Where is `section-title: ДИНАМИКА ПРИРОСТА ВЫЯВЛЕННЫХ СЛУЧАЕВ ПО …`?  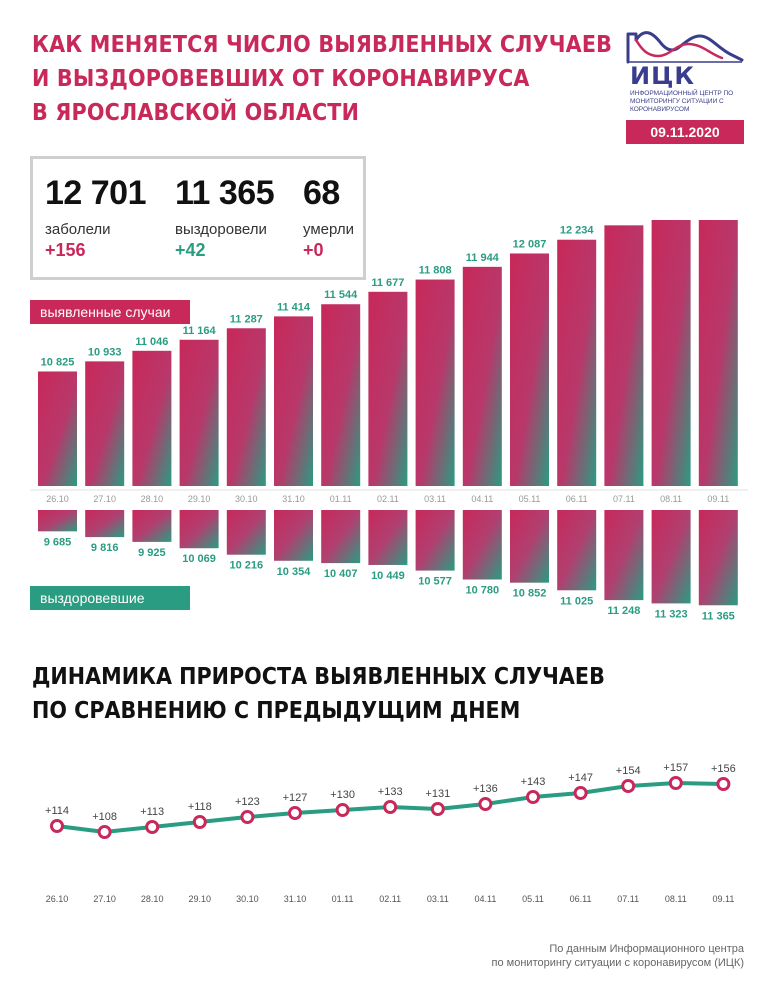
section-title: ДИНАМИКА ПРИРОСТА ВЫЯВЛЕННЫХ СЛУЧАЕВ ПО … is located at coordinates (332, 694).